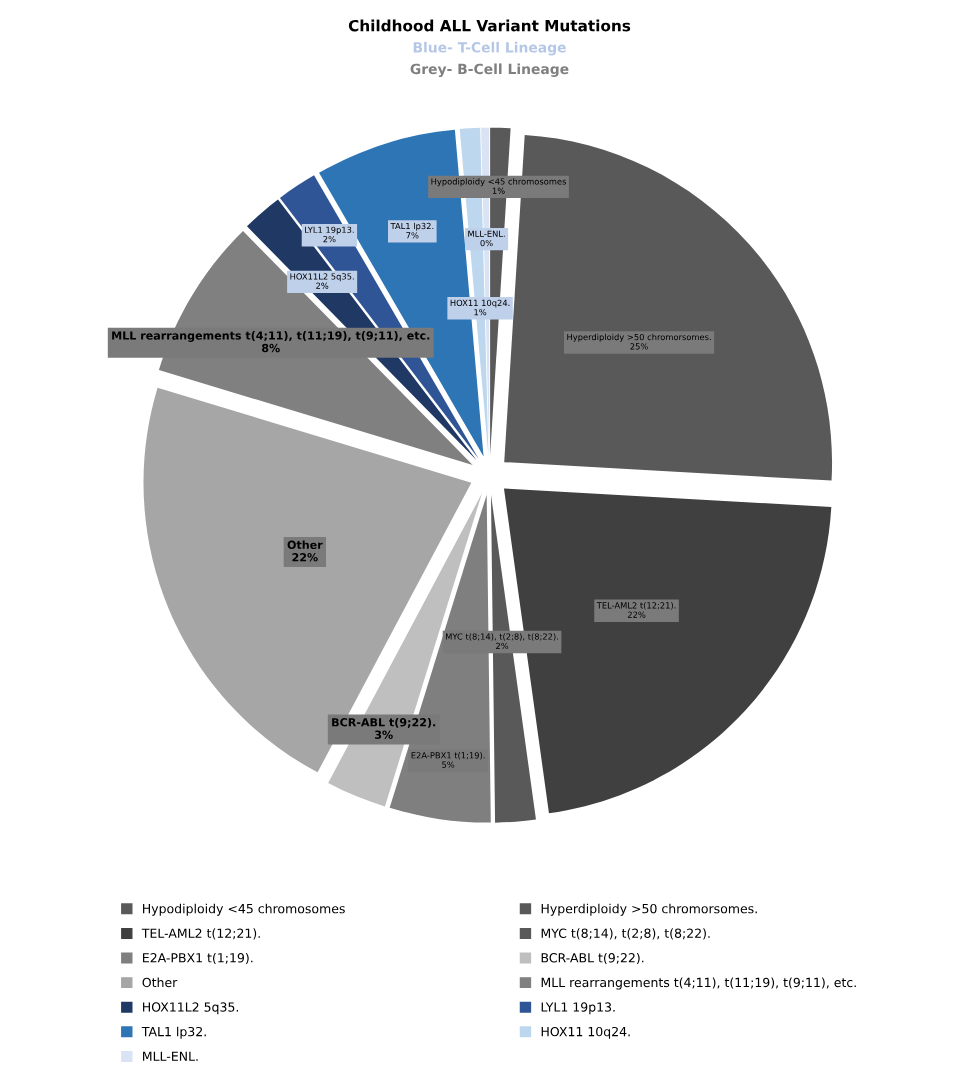  I want to click on slice-label: Other, so click(305, 545).